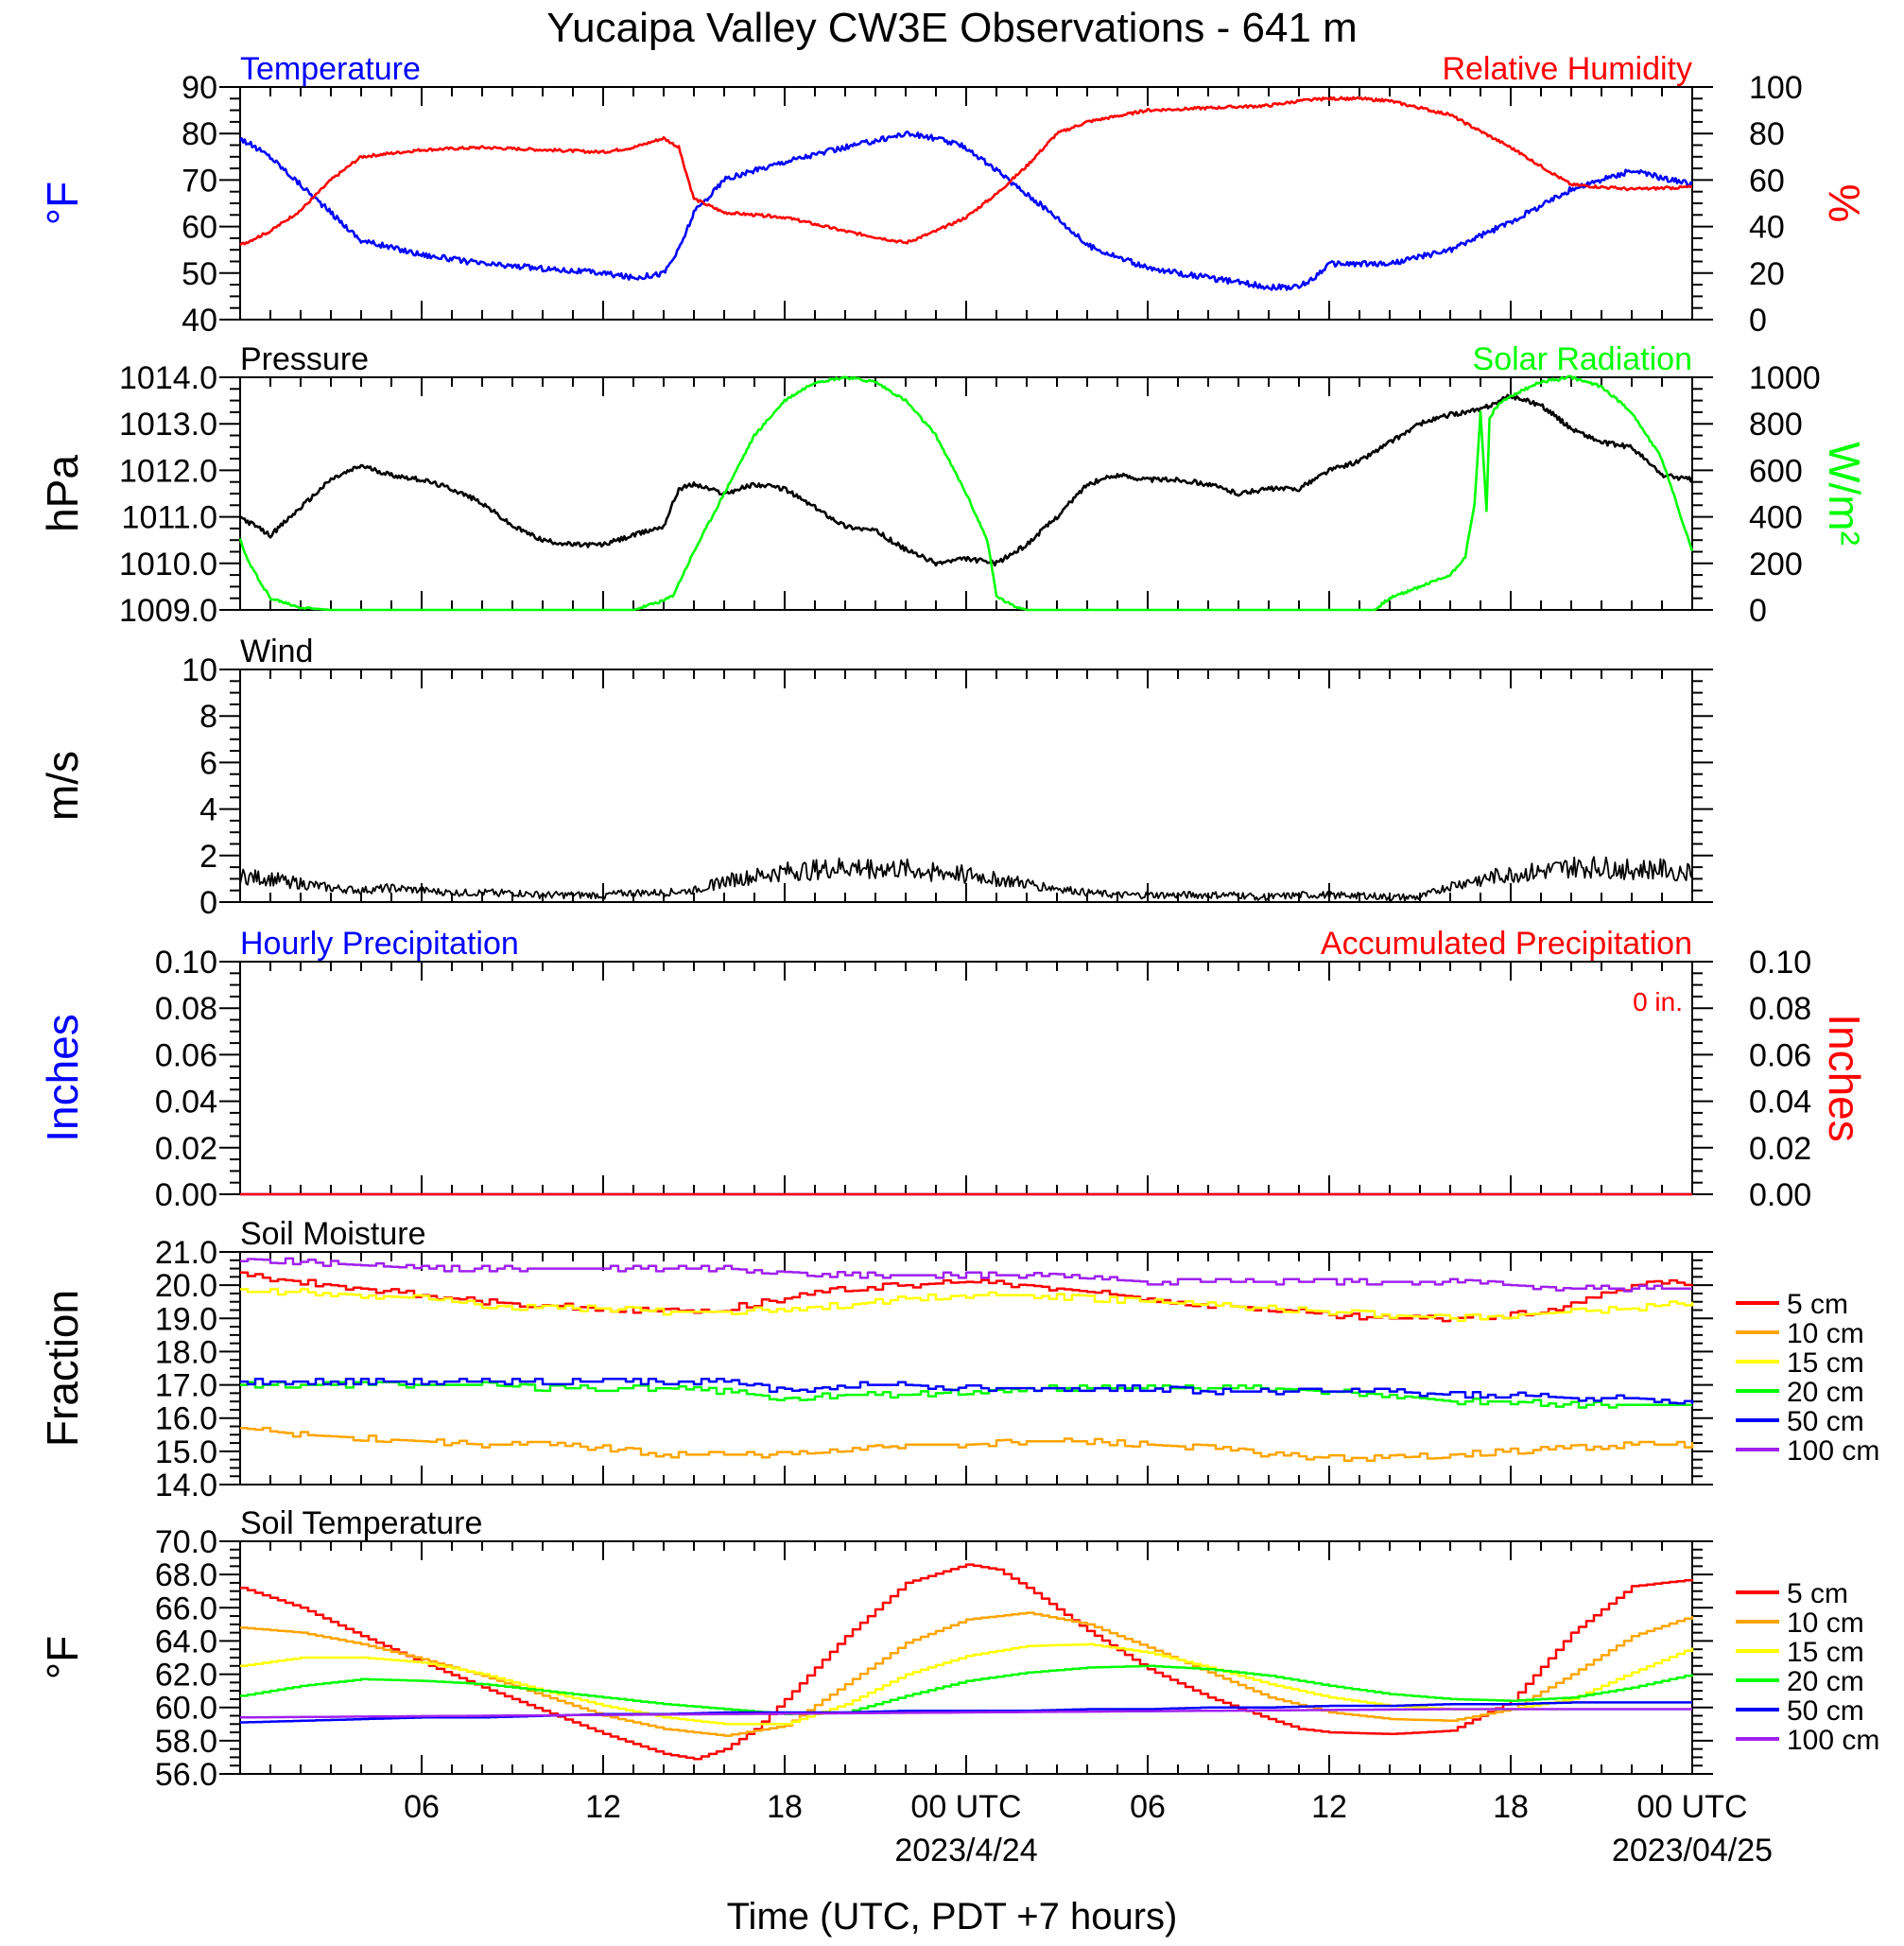 This screenshot has width=1904, height=1946. I want to click on y-tick-label-left: 16.0, so click(186, 1419).